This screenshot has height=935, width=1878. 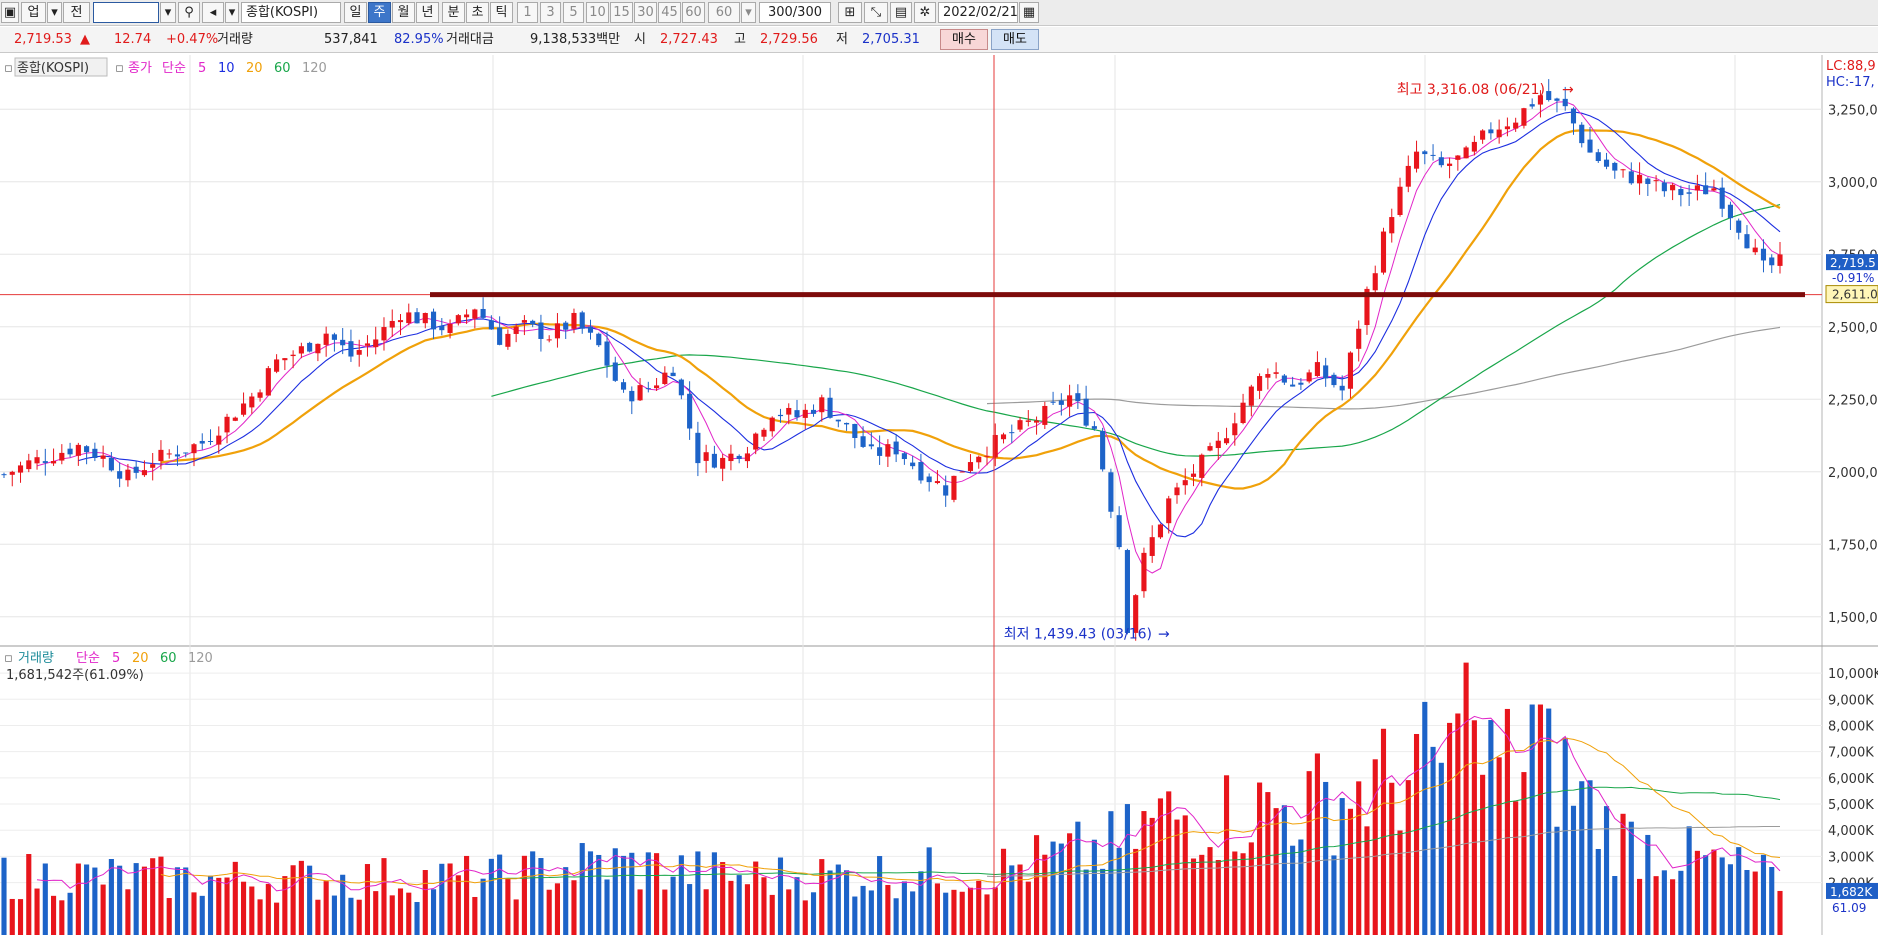 I want to click on volume-ma20-line, so click(x=970, y=811).